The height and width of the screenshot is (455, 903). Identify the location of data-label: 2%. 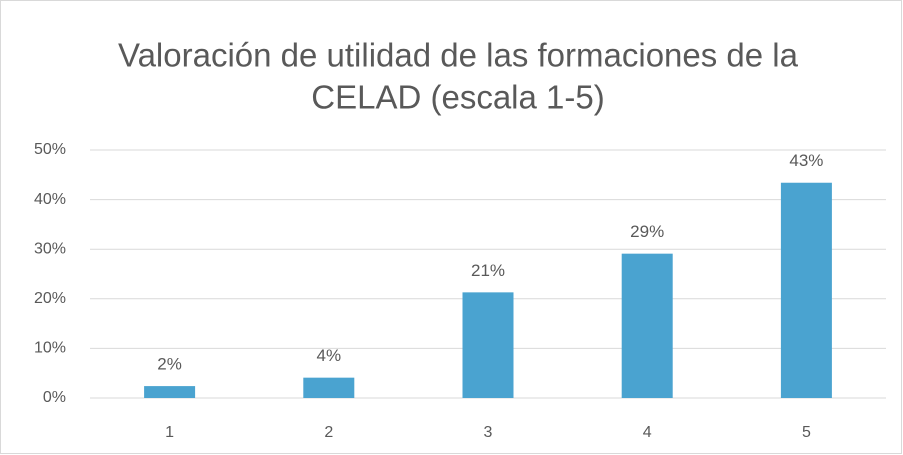
(169, 364).